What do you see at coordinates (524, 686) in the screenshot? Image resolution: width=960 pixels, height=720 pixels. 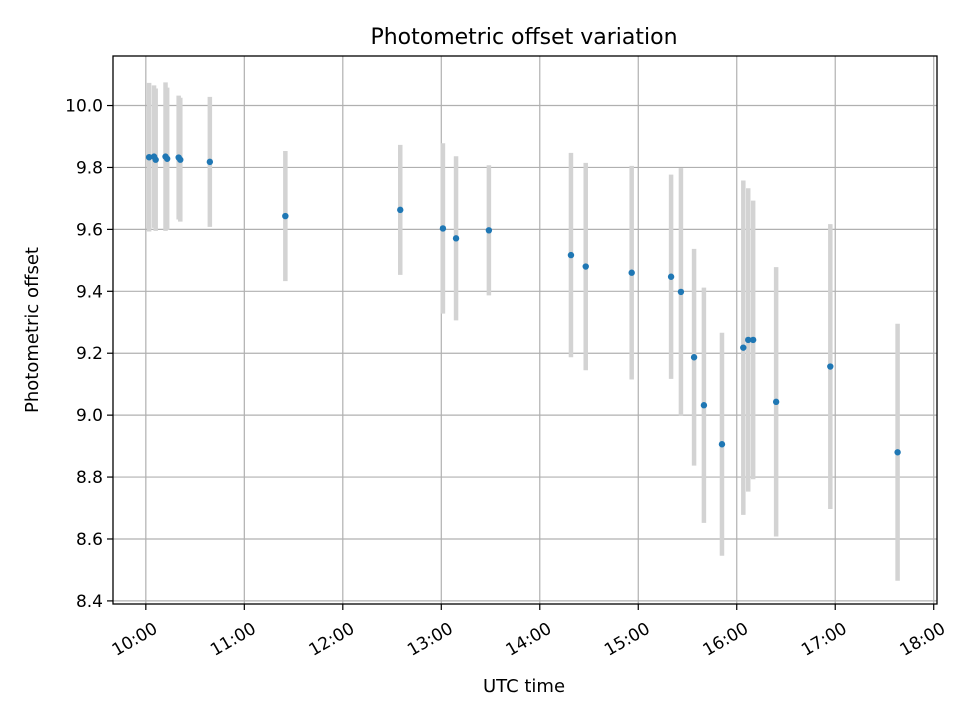 I see `x-axis-label: UTC time` at bounding box center [524, 686].